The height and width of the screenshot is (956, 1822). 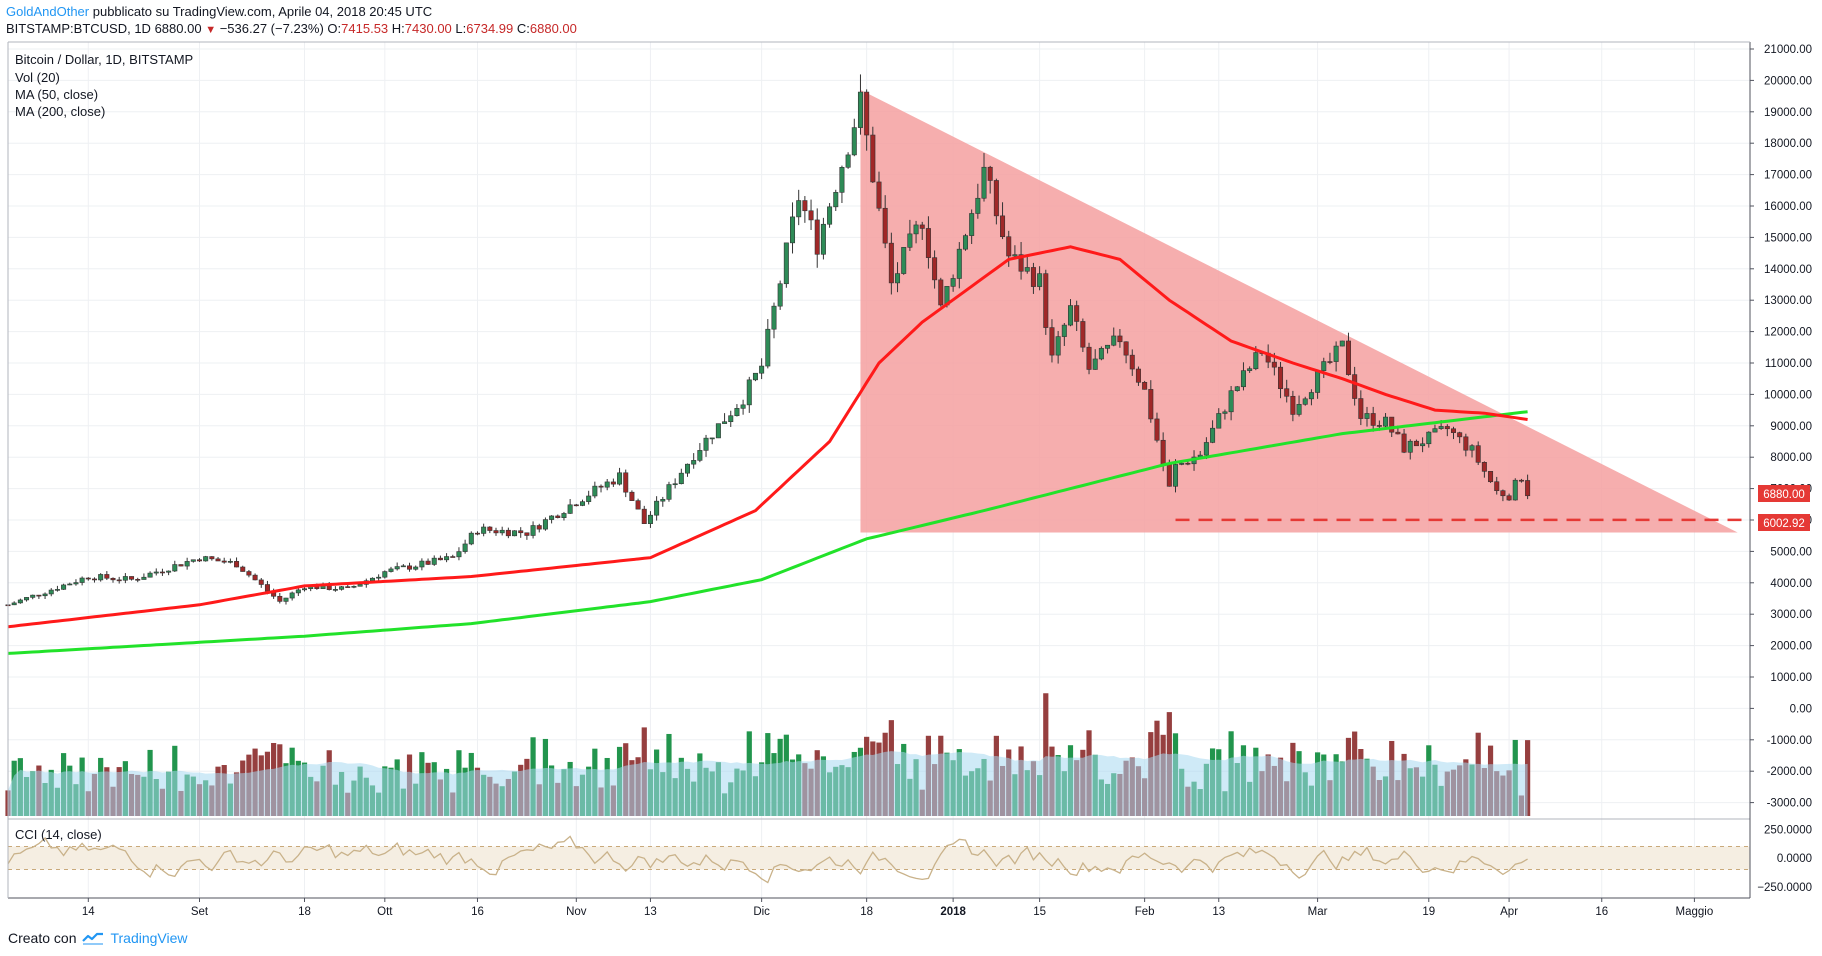 What do you see at coordinates (304, 912) in the screenshot?
I see `x-tick-label: 18` at bounding box center [304, 912].